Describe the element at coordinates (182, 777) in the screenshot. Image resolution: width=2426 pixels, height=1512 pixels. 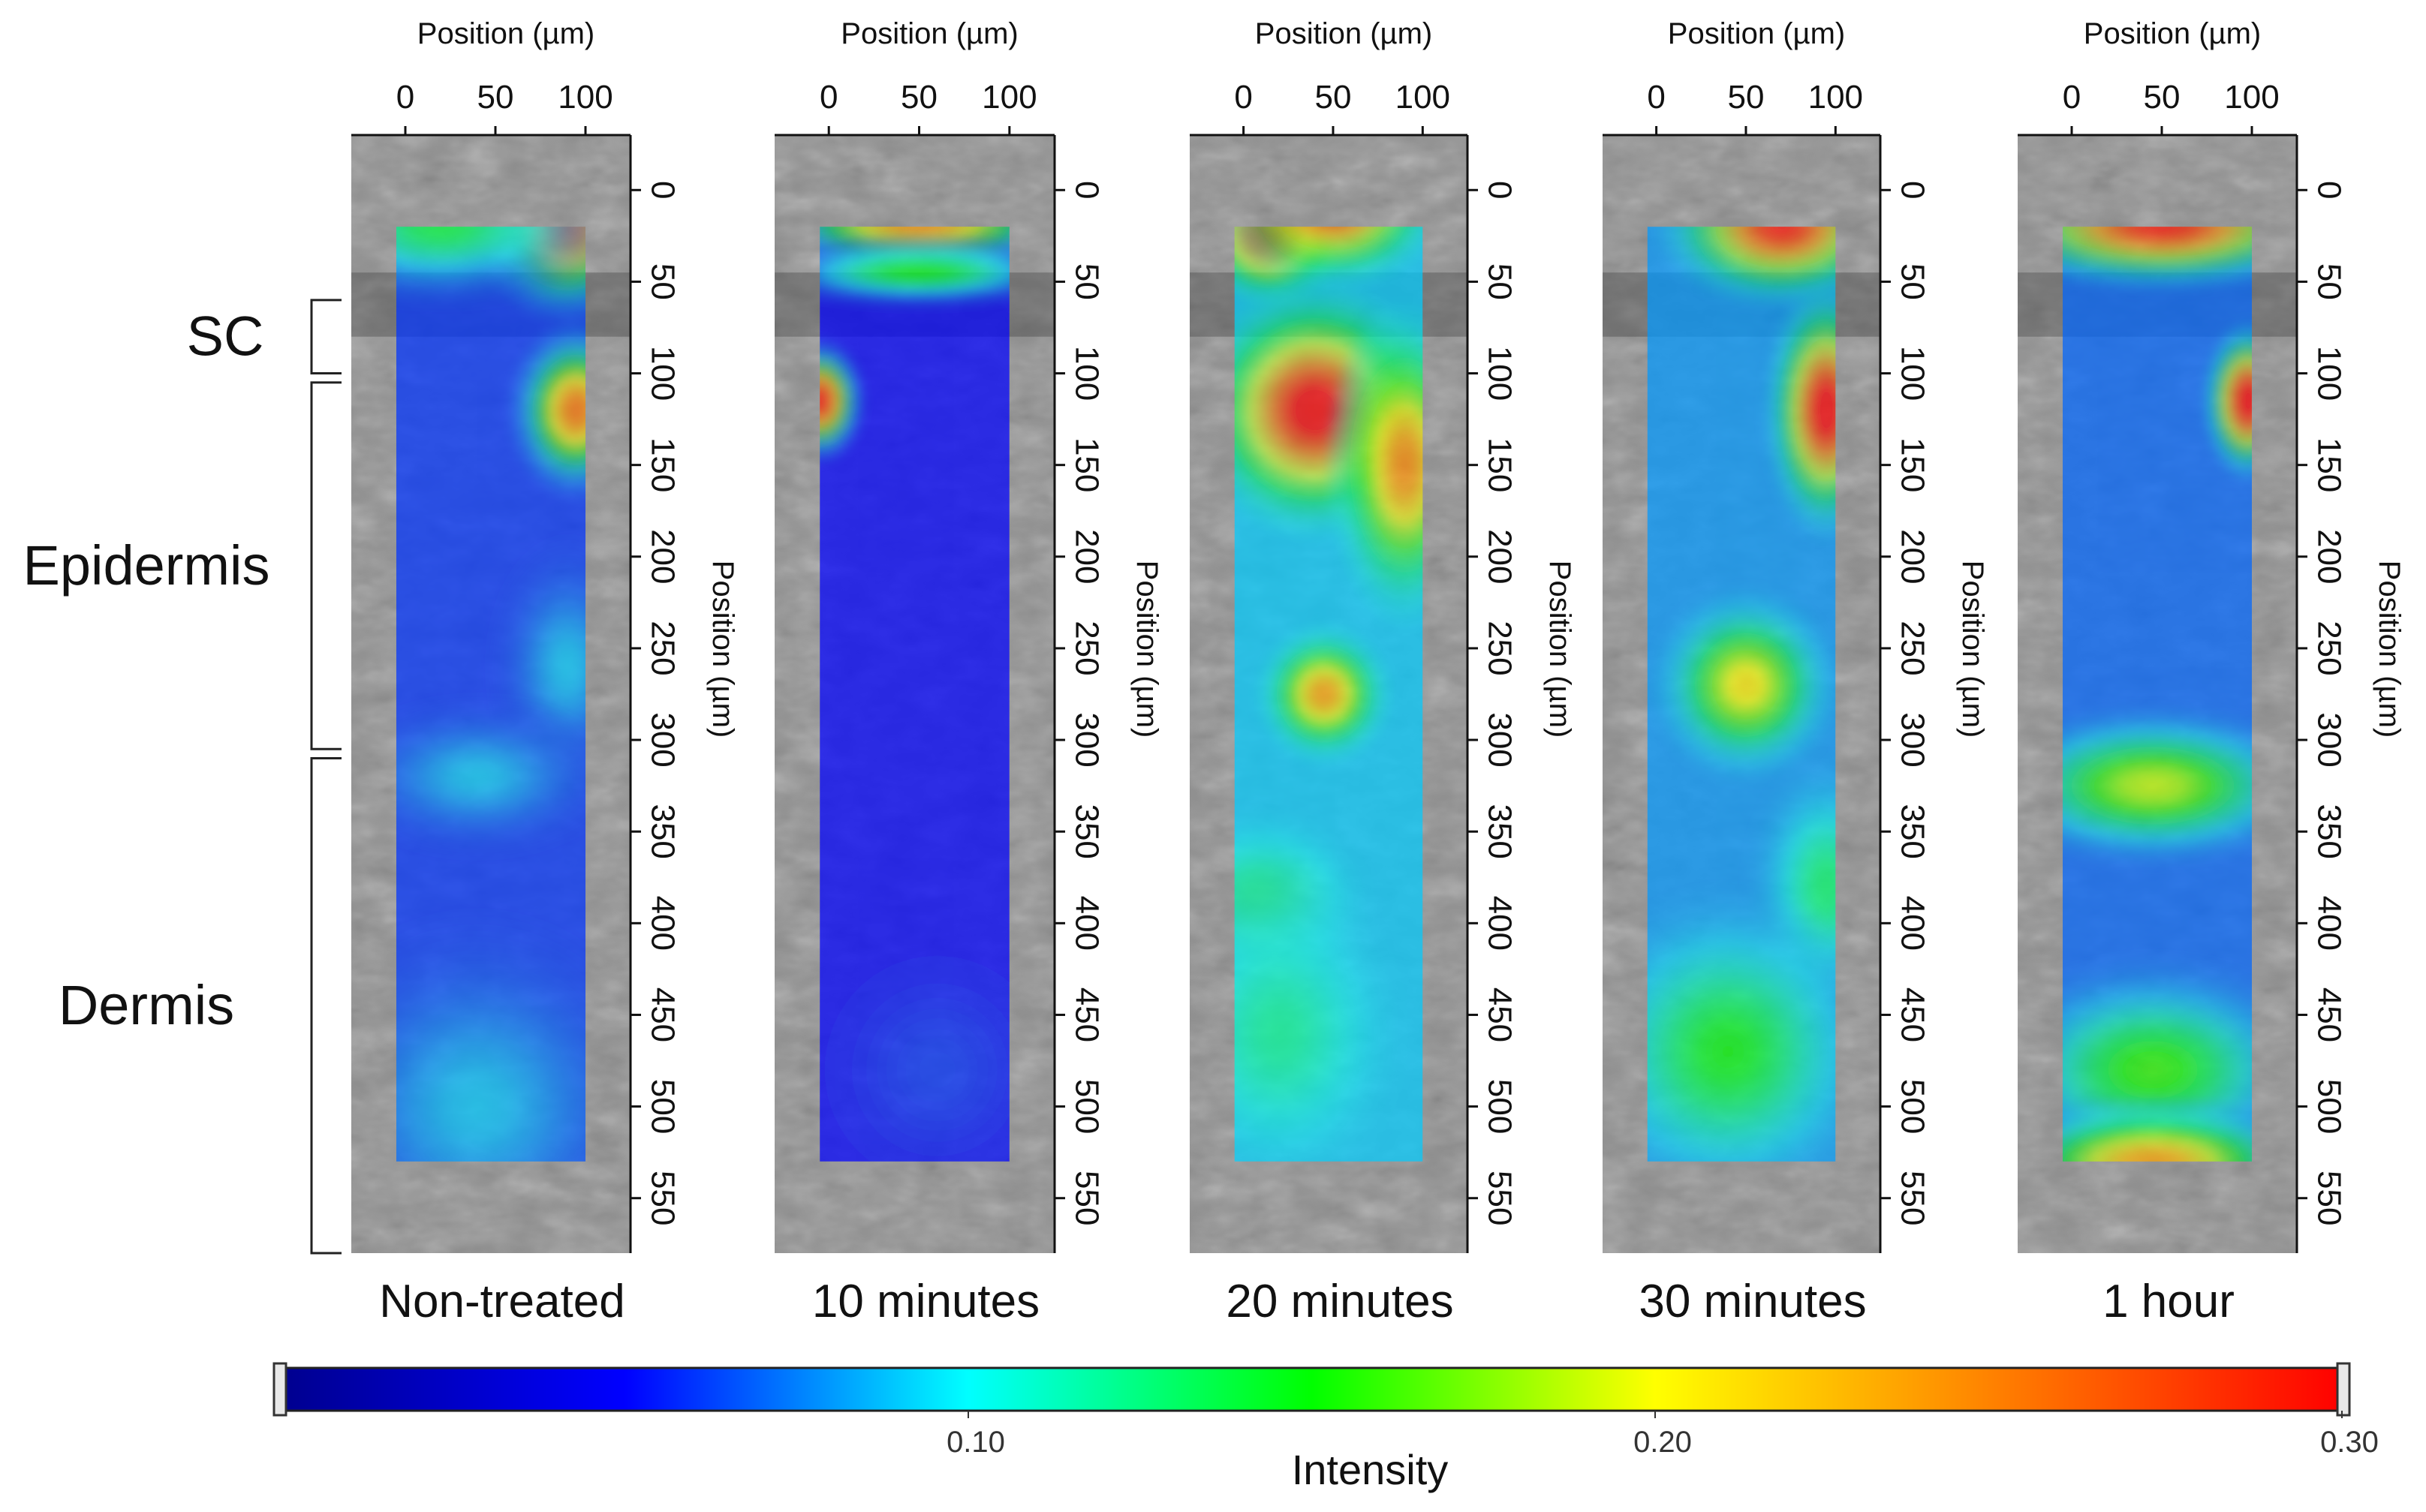
I see `region-annotations: SC Epidermis Dermis` at that location.